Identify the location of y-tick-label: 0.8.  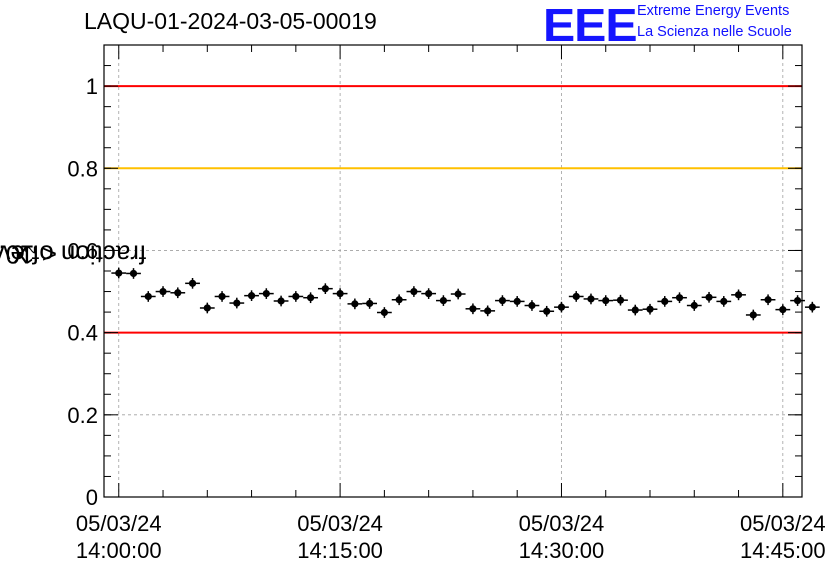
(82, 168).